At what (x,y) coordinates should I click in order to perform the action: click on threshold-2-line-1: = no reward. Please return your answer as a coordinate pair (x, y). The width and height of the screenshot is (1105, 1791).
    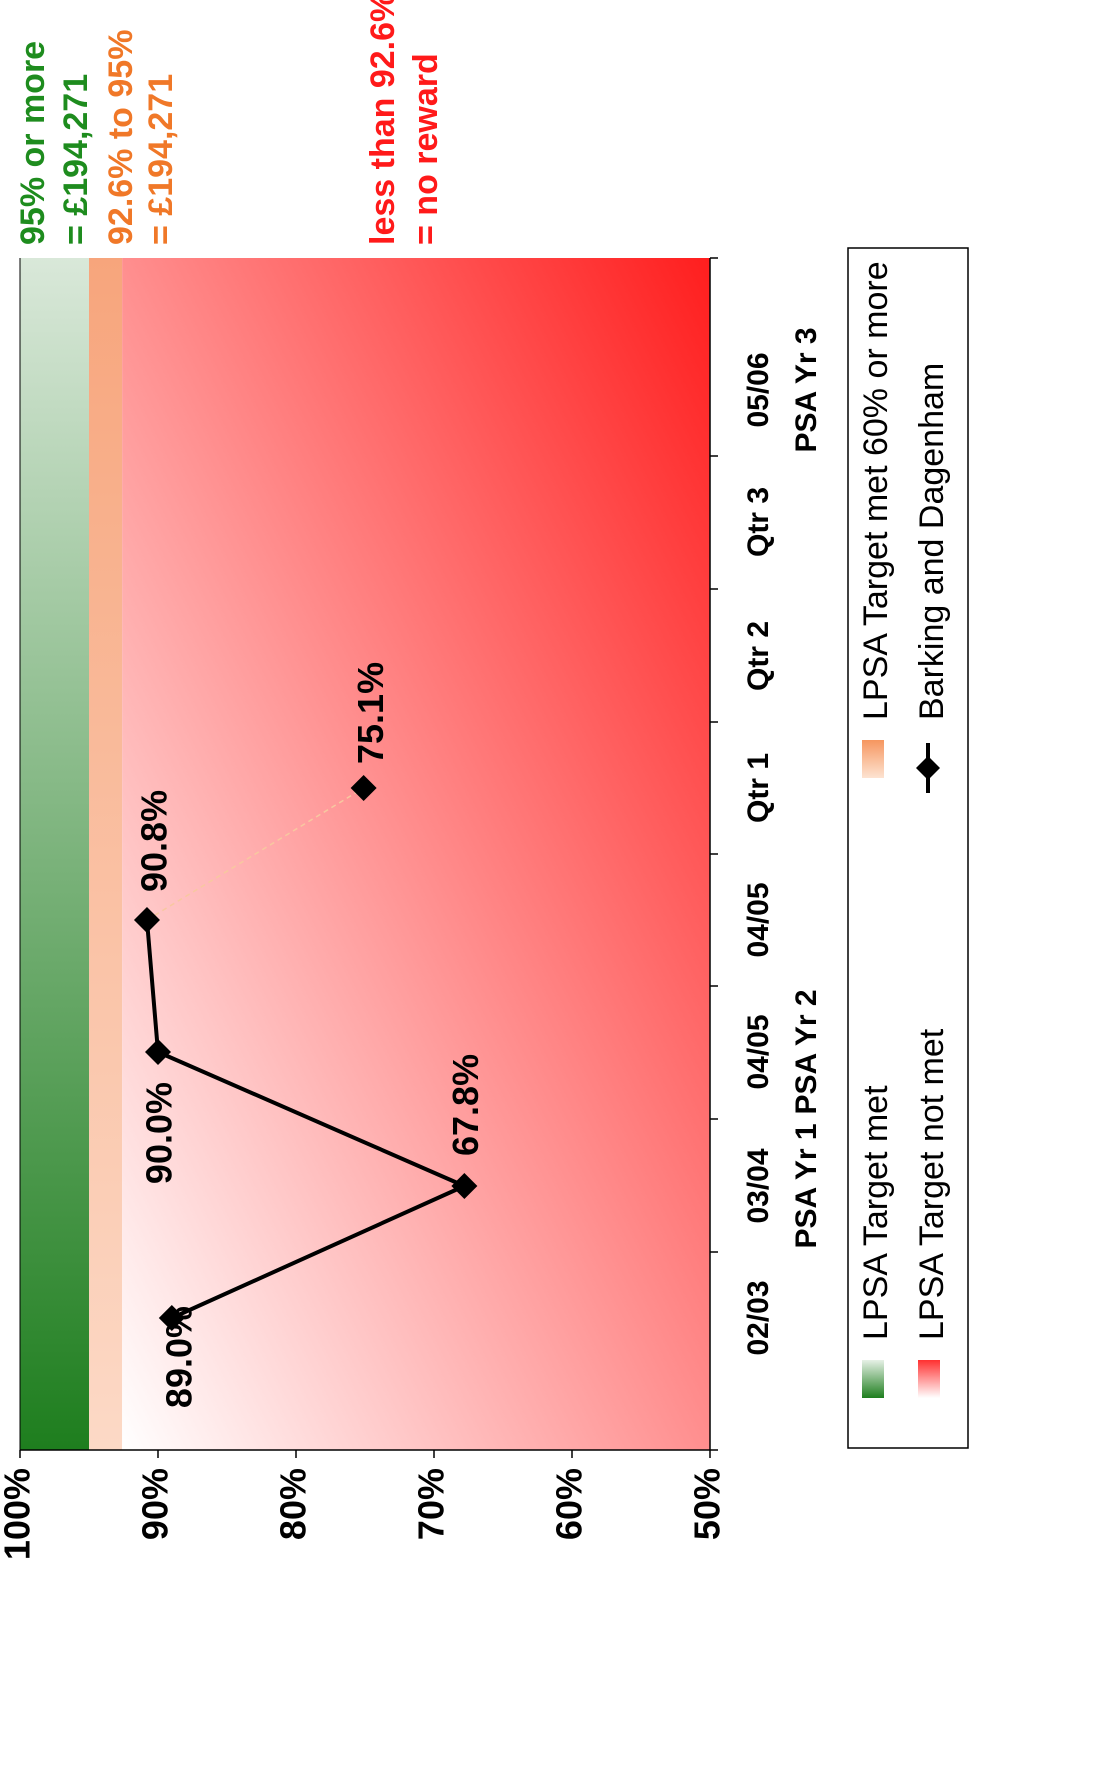
    Looking at the image, I should click on (426, 149).